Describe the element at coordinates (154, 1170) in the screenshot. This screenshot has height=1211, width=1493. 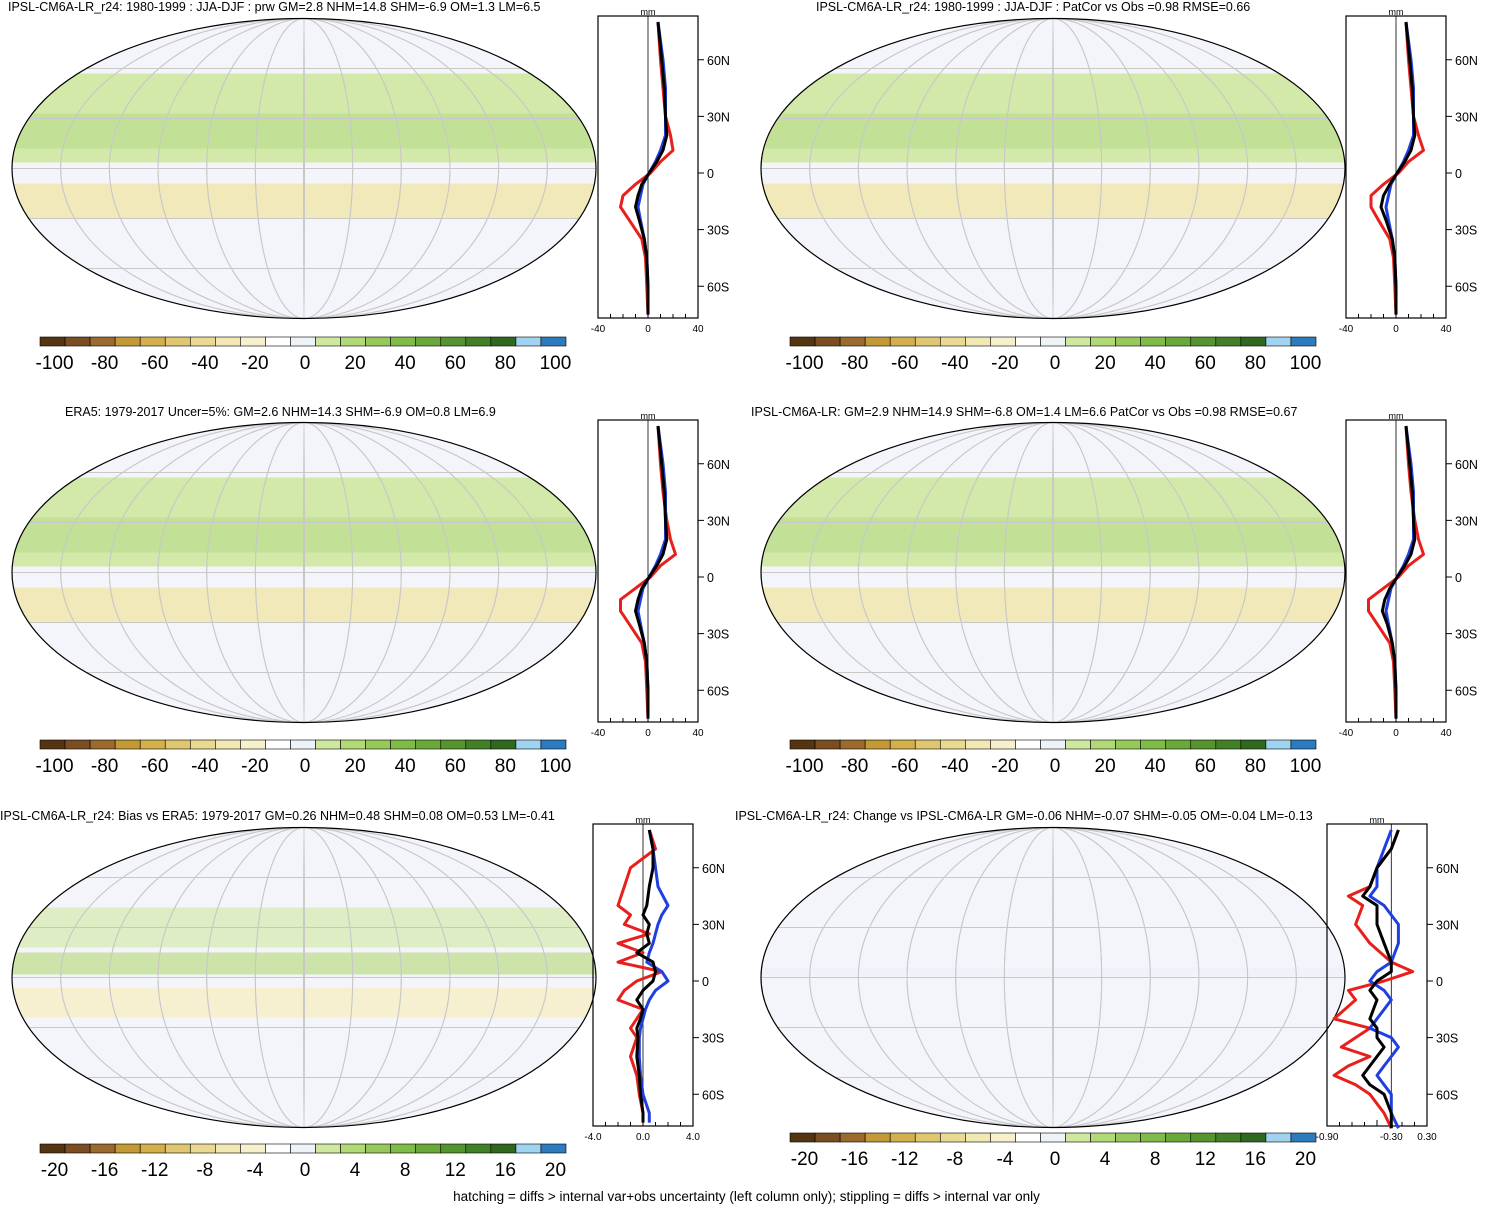
I see `colorbar-tick-label: -12` at that location.